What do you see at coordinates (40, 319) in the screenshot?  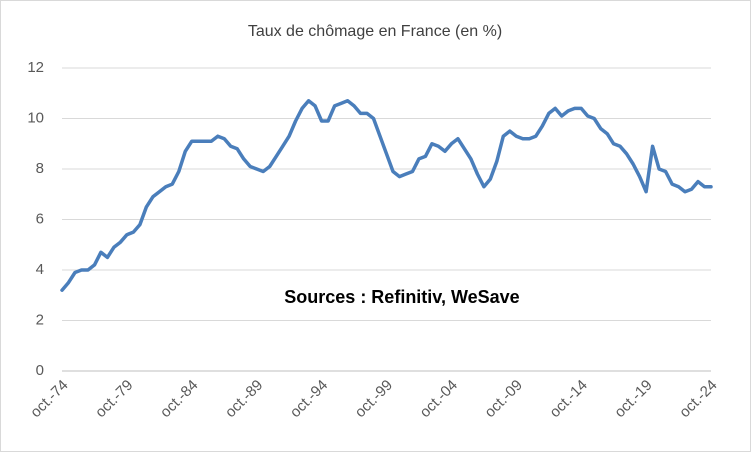 I see `y-tick-label: 2` at bounding box center [40, 319].